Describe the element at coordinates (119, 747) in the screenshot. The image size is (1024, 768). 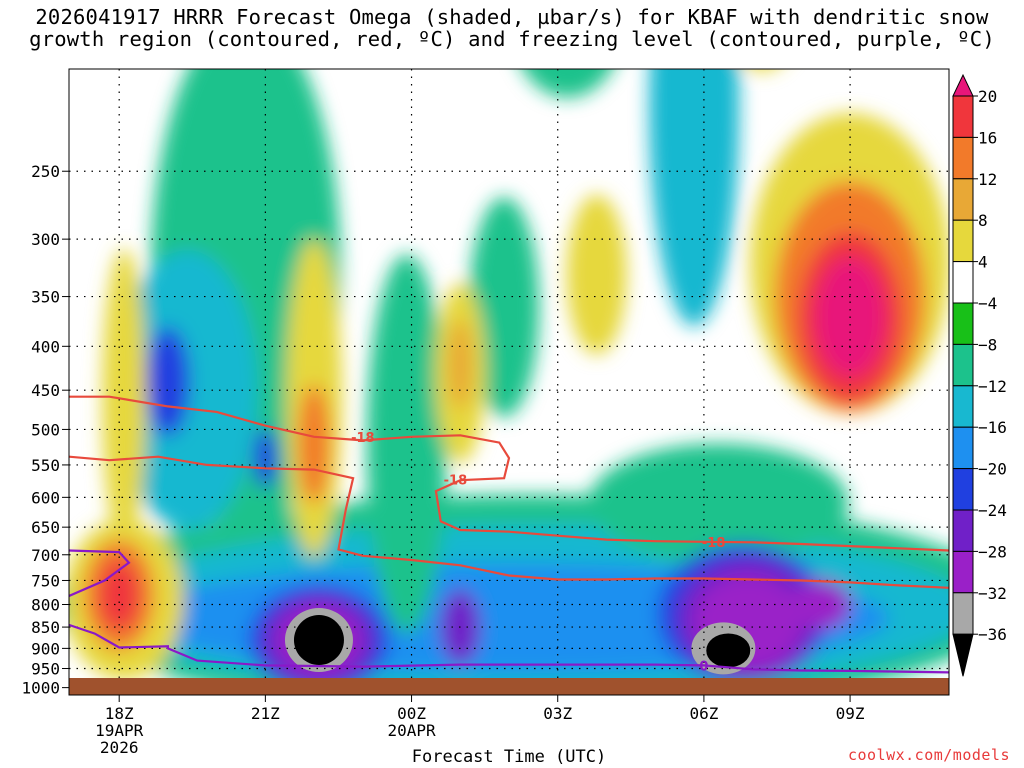
I see `x-tick-label: 2026` at that location.